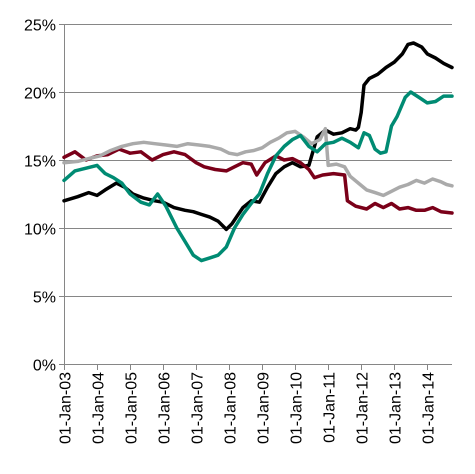 This screenshot has width=475, height=474. What do you see at coordinates (165, 408) in the screenshot?
I see `x-tick-label: 01-Jan-06` at bounding box center [165, 408].